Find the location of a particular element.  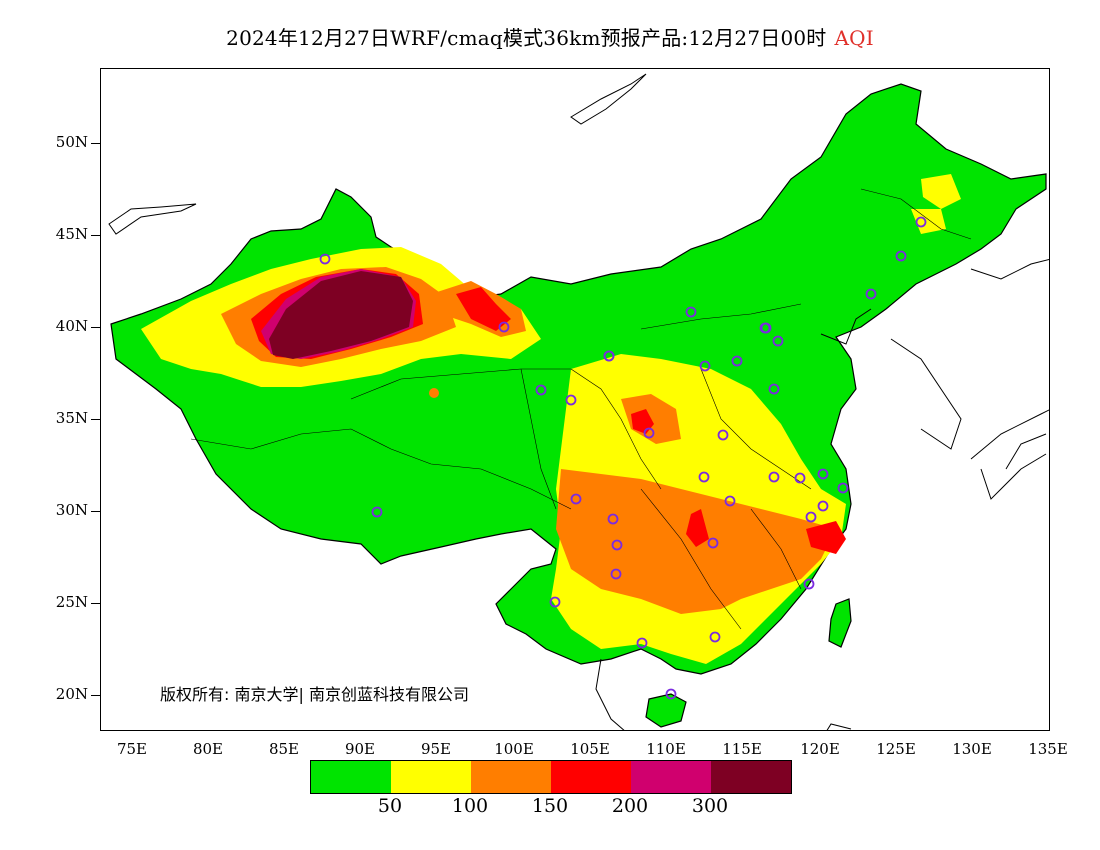

title-main: 2024年12月27日WRF/cmaq模式36km预报产品:12月27日00时 is located at coordinates (526, 38).